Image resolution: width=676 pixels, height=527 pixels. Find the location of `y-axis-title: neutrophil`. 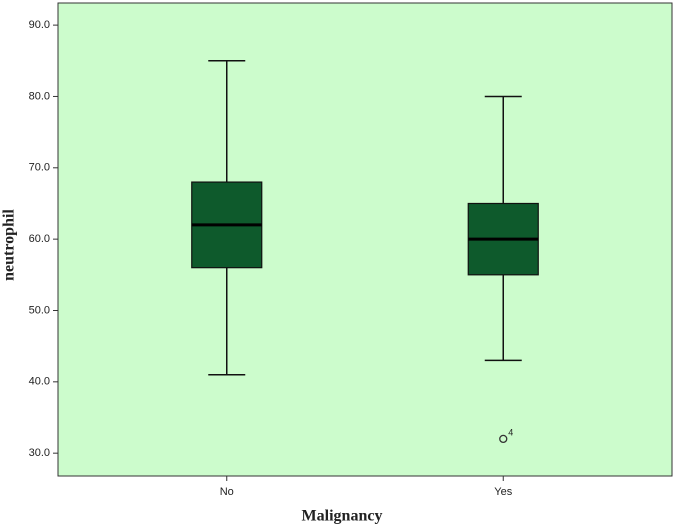

y-axis-title: neutrophil is located at coordinates (9, 245).